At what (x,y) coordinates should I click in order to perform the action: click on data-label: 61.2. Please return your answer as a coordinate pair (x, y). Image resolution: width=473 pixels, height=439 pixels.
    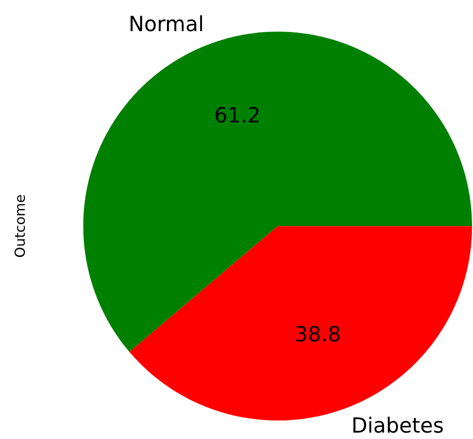
    Looking at the image, I should click on (237, 114).